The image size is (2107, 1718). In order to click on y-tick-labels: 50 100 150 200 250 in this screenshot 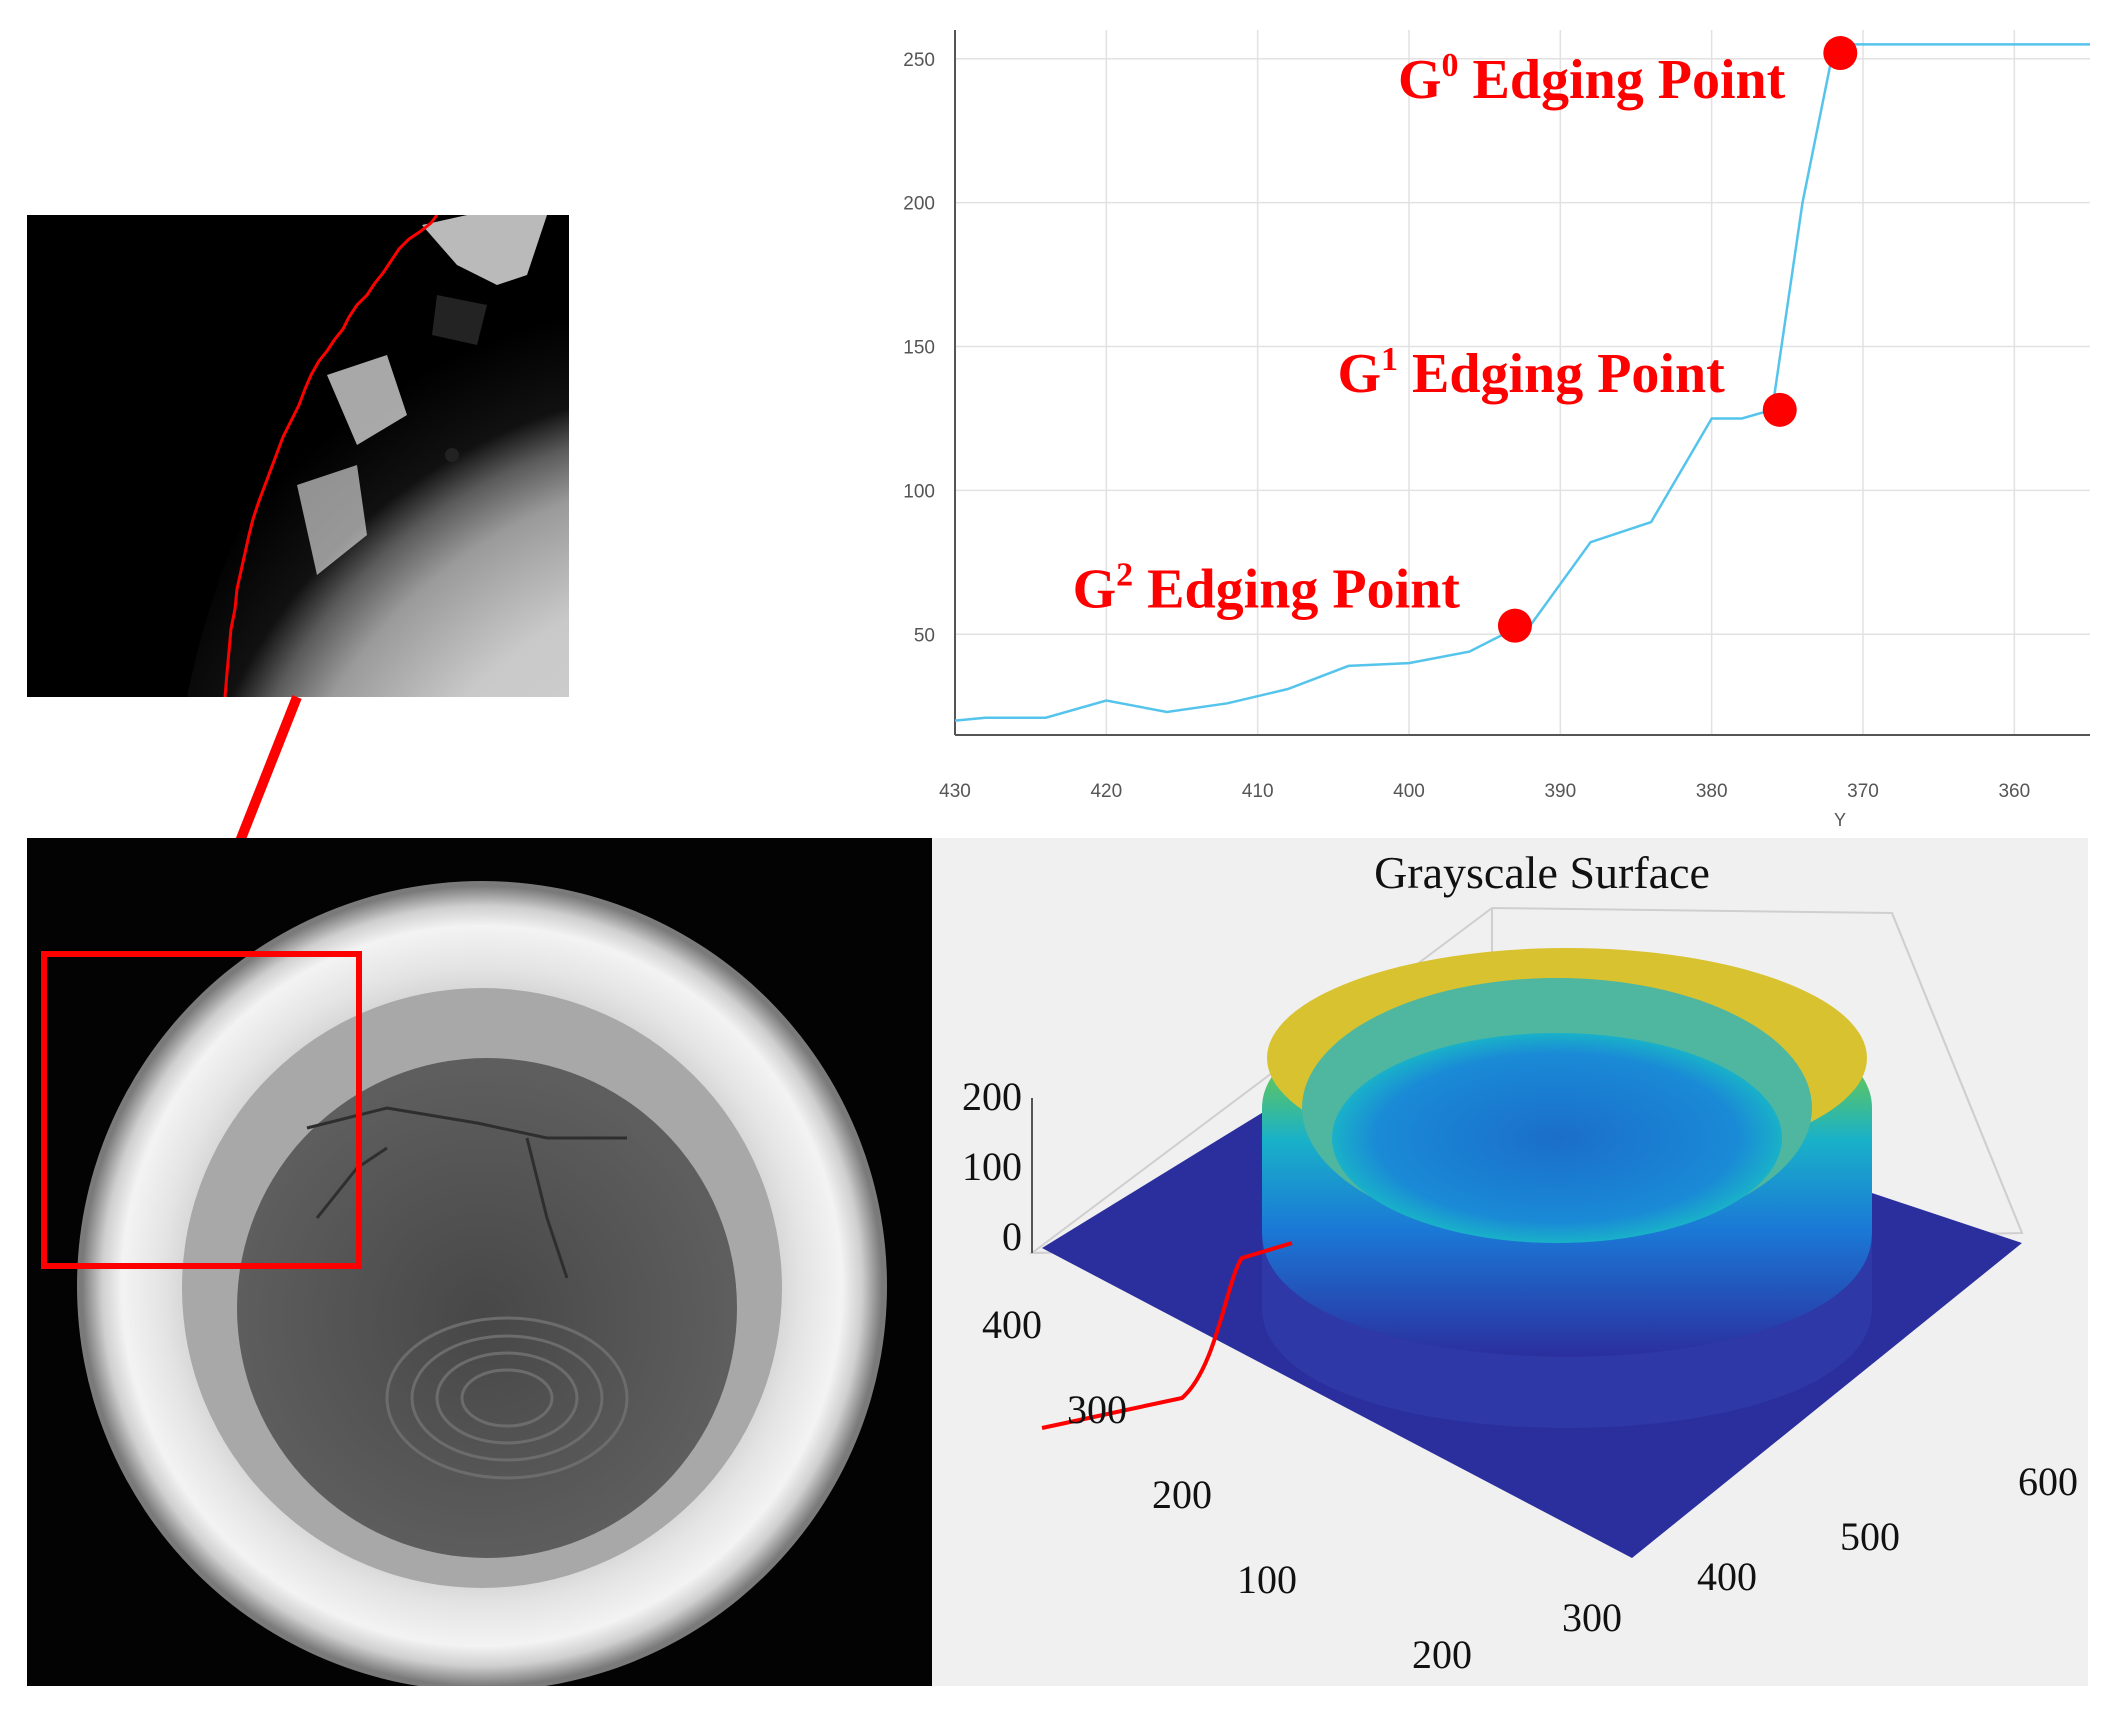, I will do `click(919, 348)`.